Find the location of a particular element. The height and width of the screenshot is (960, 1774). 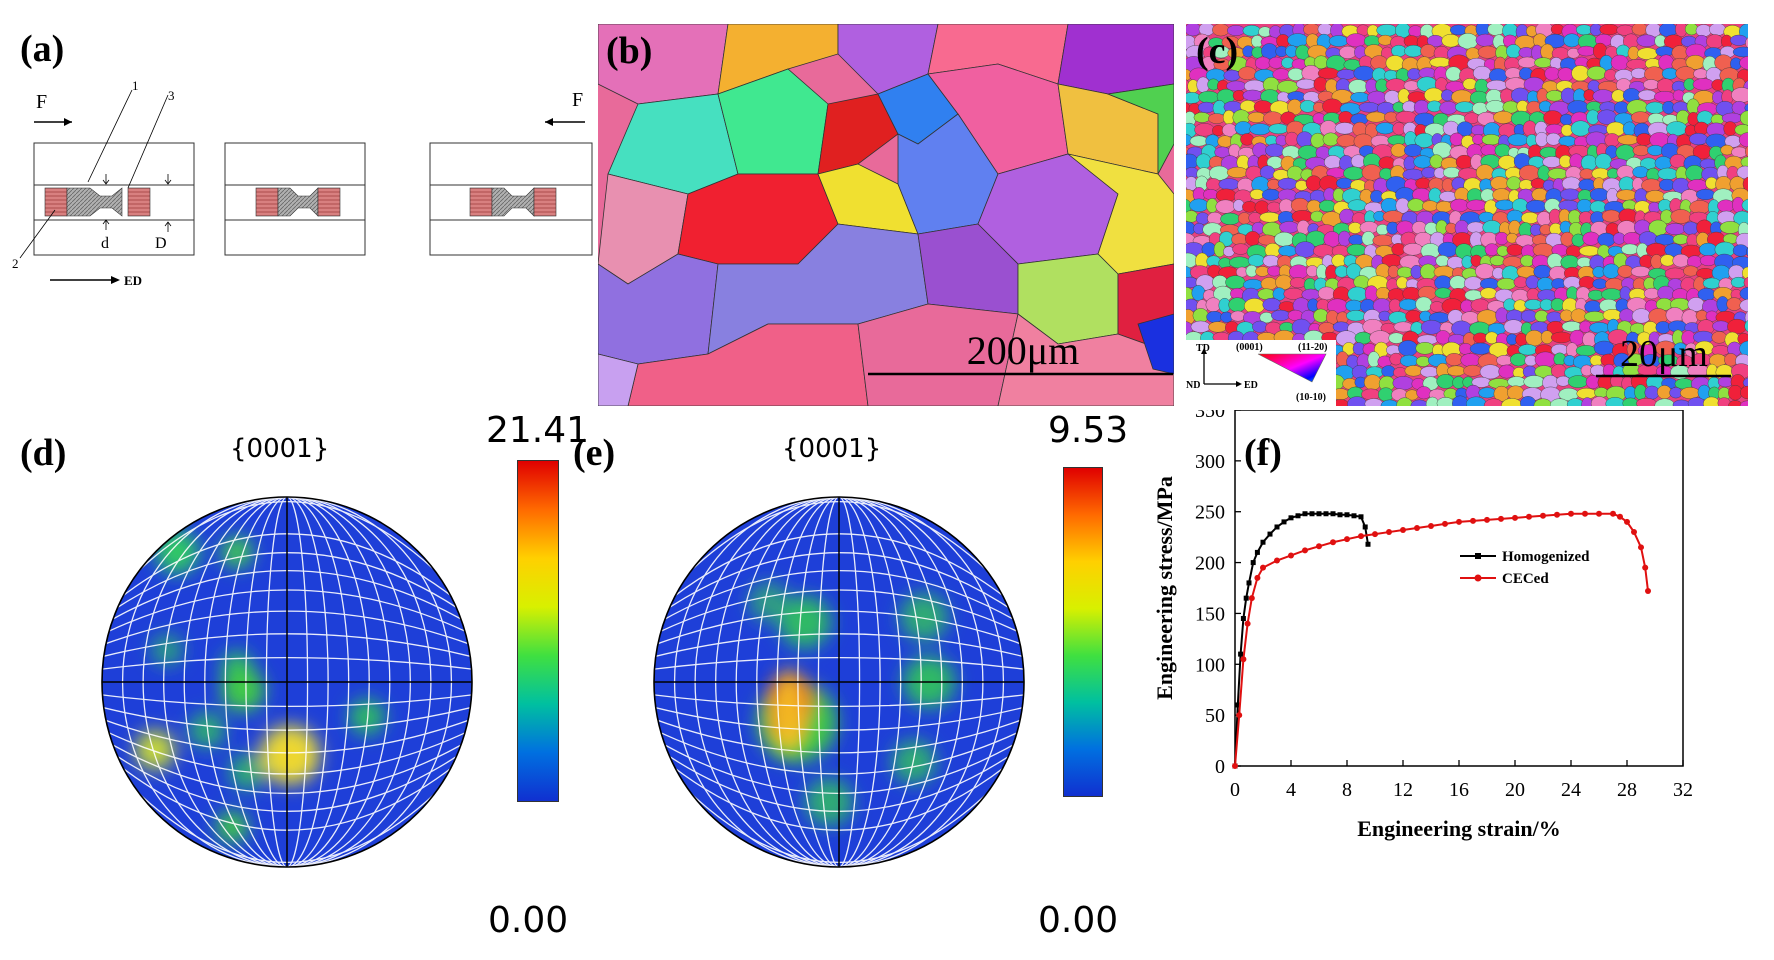

panel-b: 200μm (b) is located at coordinates (886, 215).